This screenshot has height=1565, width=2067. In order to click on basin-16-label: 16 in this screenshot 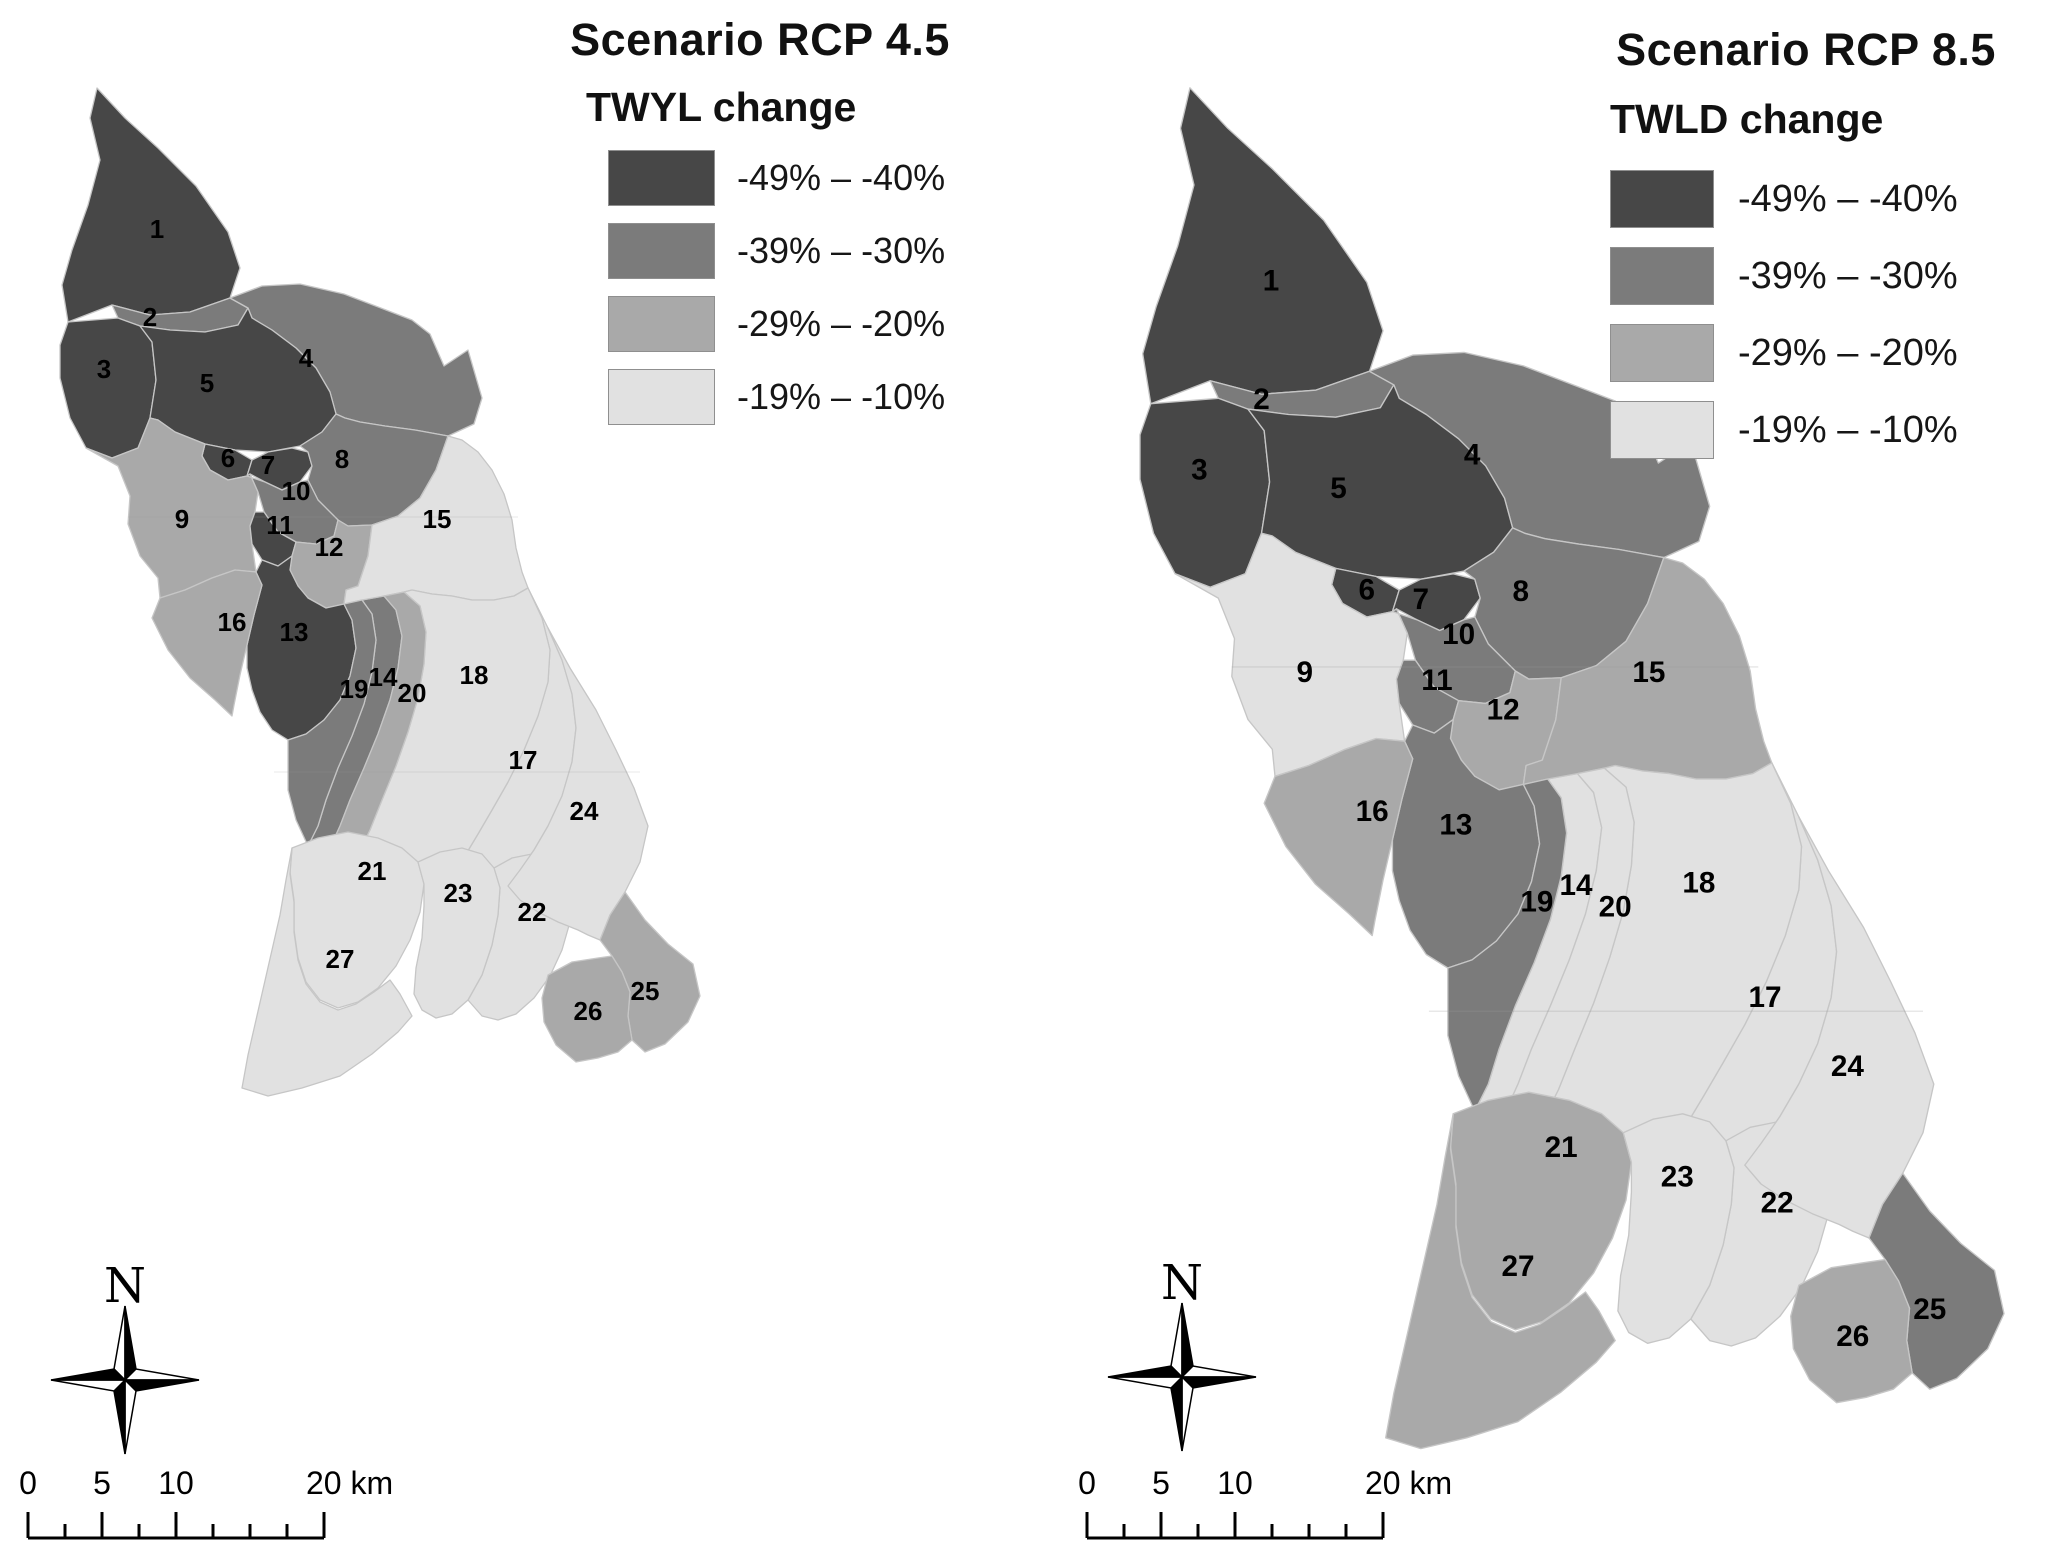, I will do `click(232, 622)`.